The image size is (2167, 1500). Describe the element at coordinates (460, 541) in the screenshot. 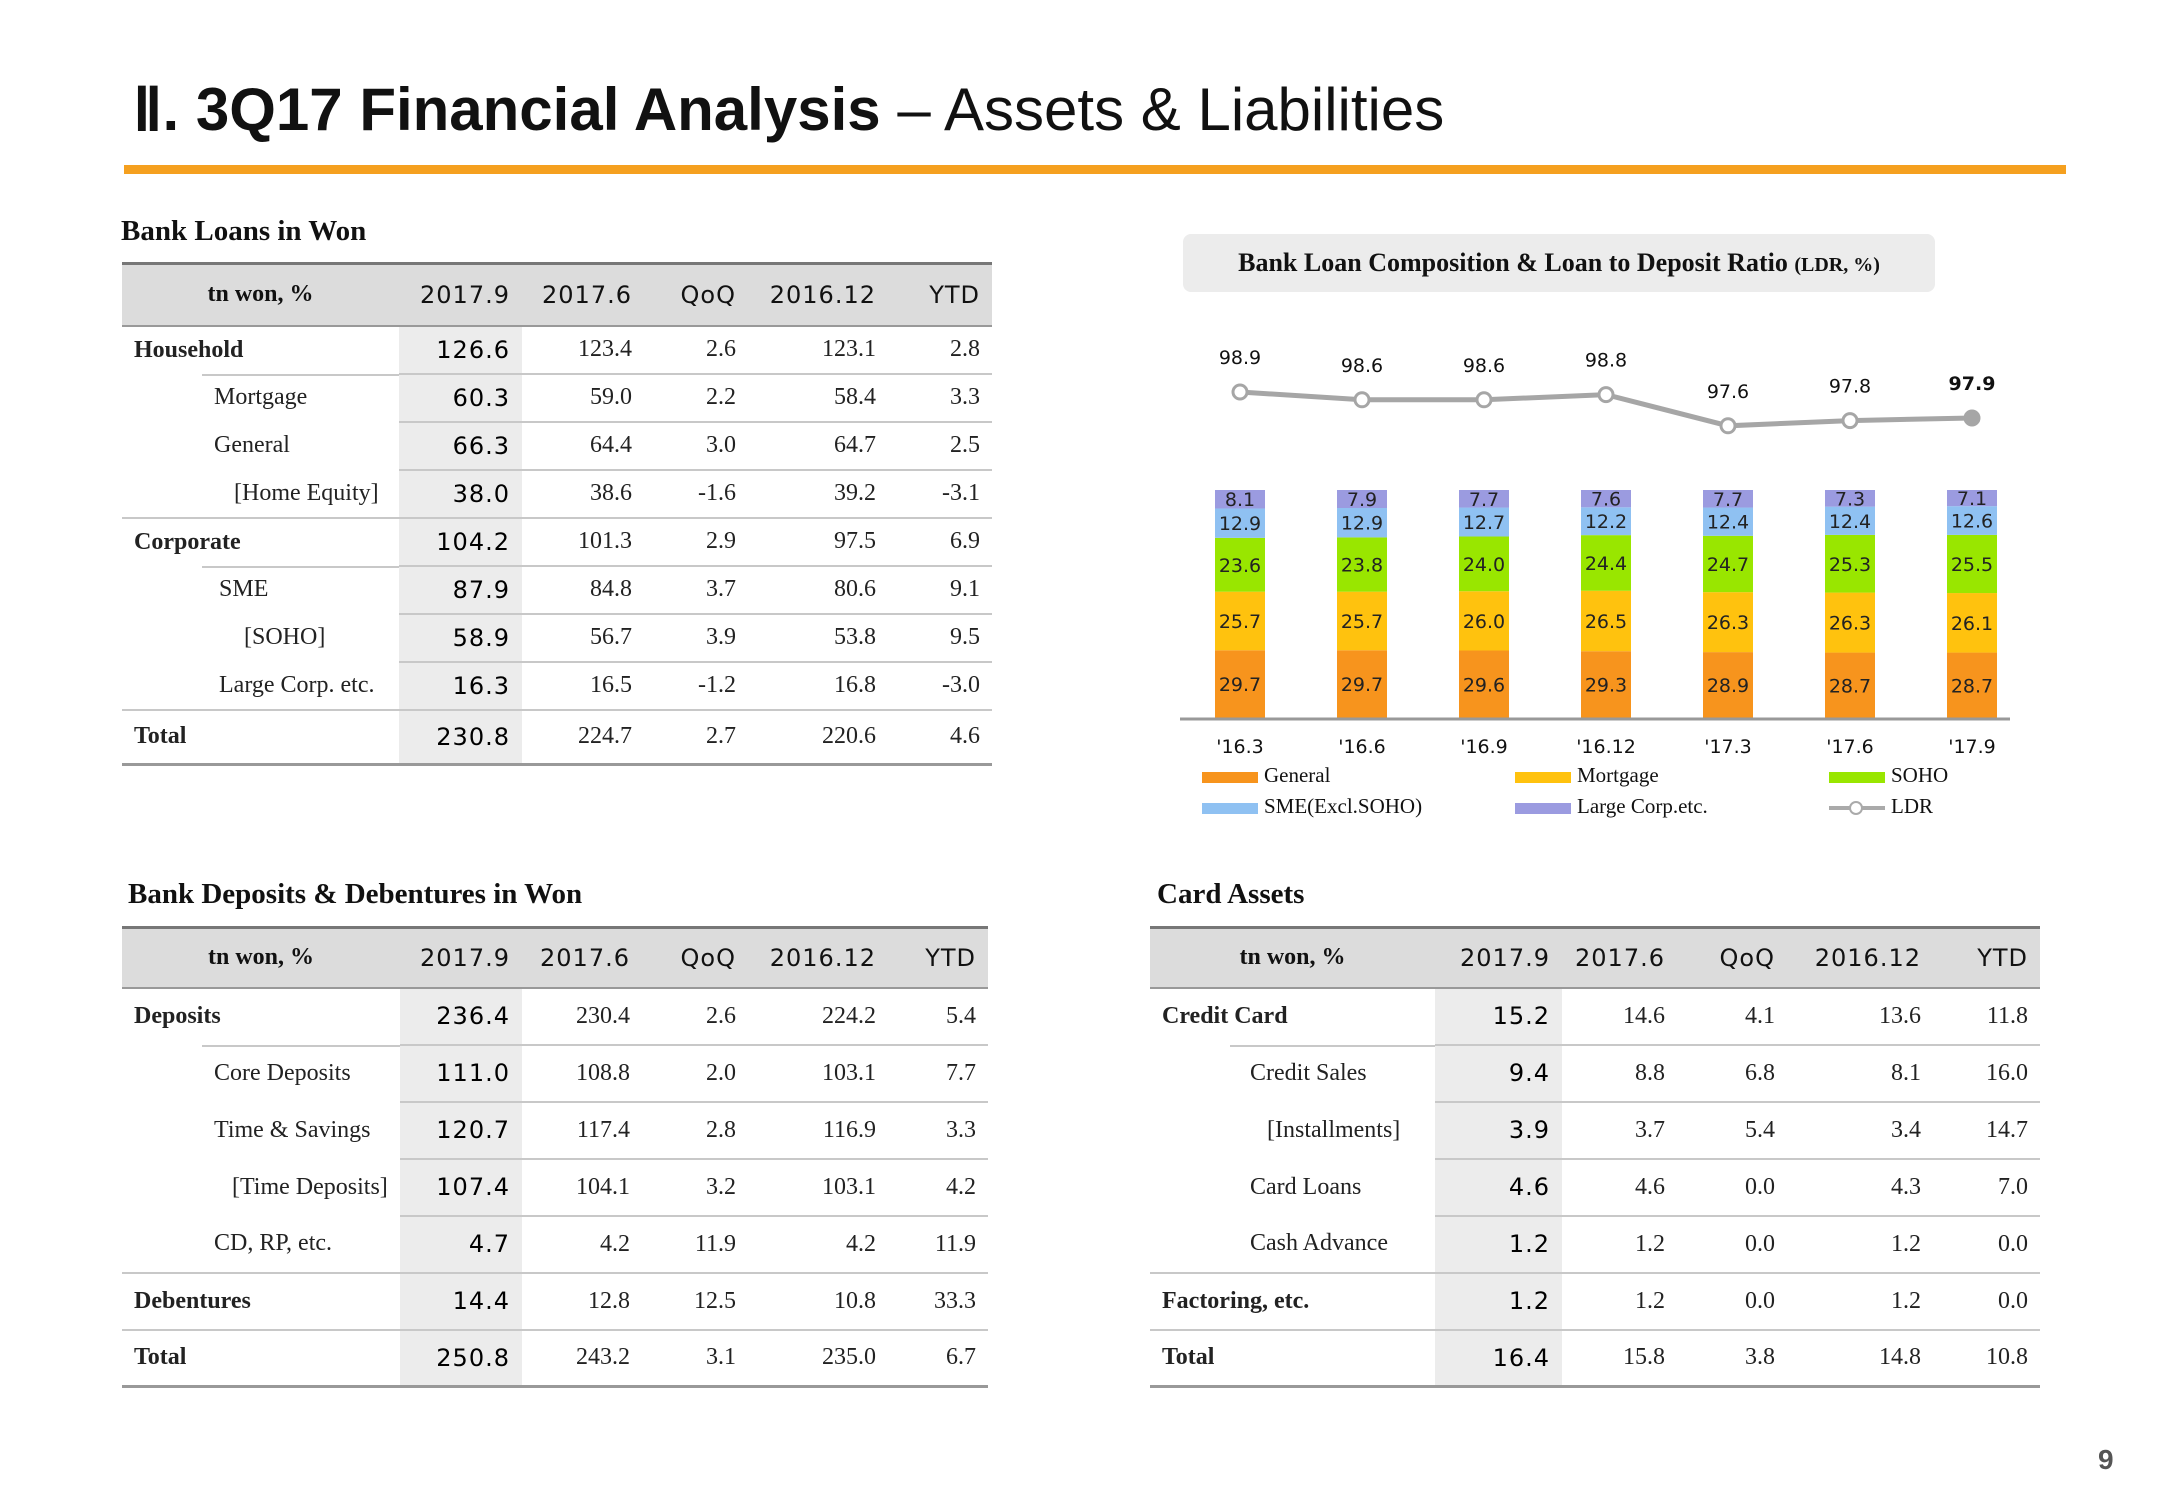

I see `value-cell: 104.2` at that location.